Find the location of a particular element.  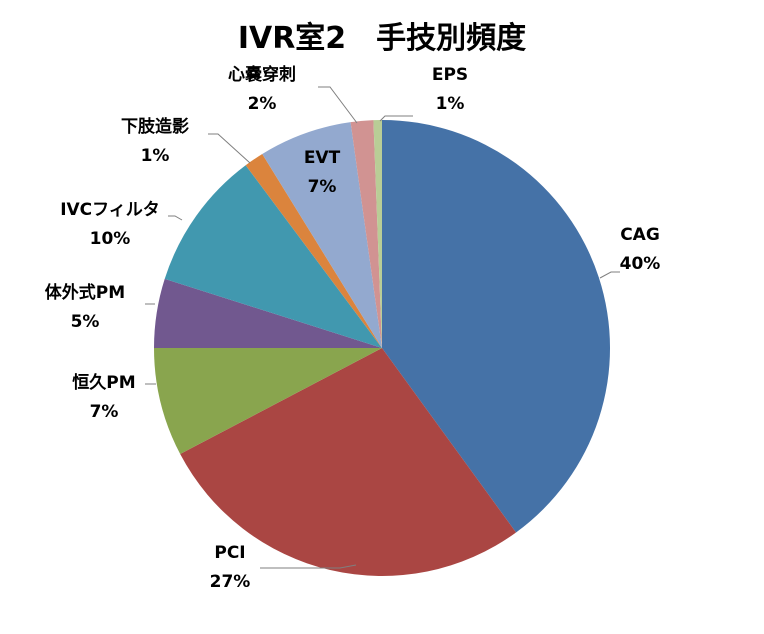

slice-label-0: CAG 40% is located at coordinates (640, 249).